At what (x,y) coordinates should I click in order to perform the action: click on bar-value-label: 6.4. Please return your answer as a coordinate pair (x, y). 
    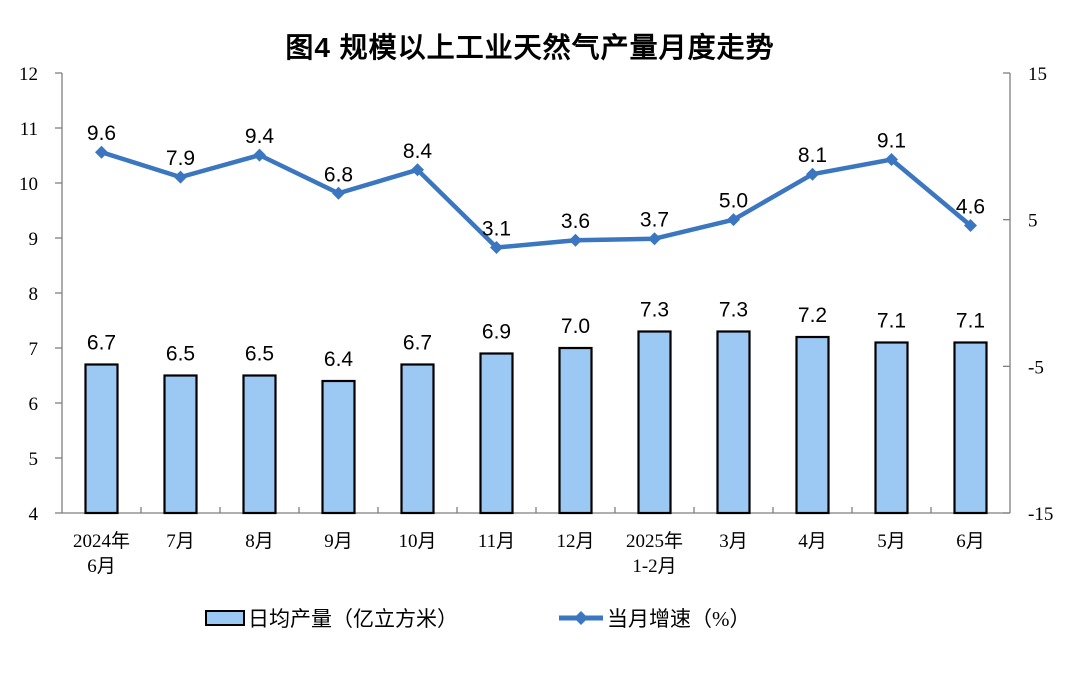
    Looking at the image, I should click on (339, 359).